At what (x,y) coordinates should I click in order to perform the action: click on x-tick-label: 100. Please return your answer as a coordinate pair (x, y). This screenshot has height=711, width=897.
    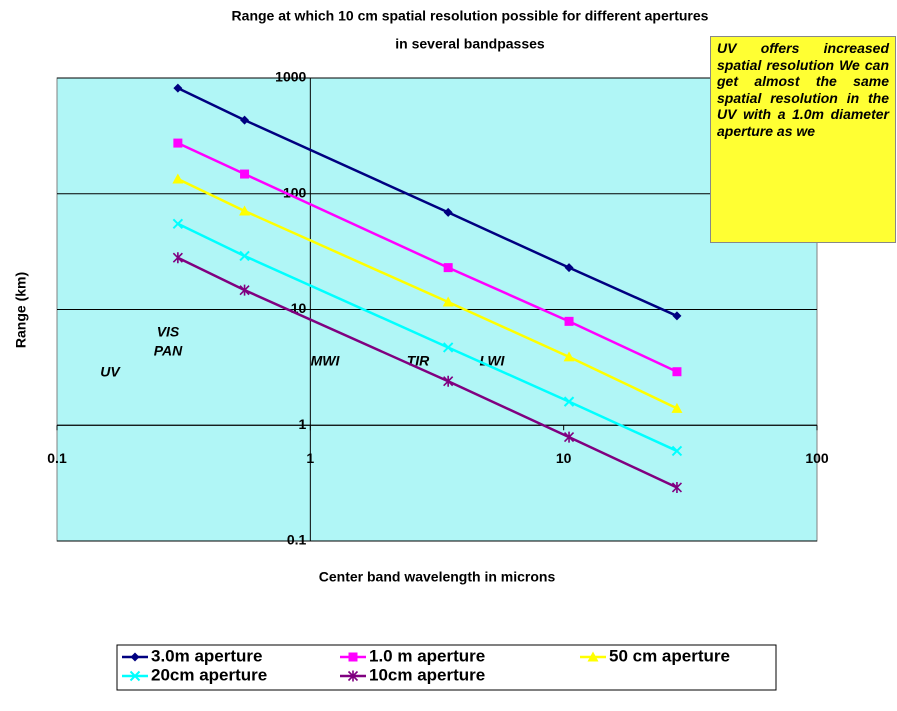
    Looking at the image, I should click on (817, 458).